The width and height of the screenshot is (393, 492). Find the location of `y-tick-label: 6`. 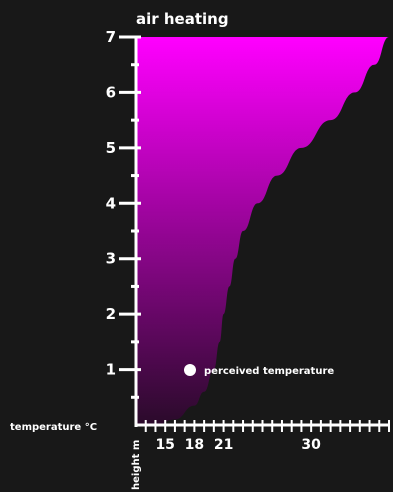

y-tick-label: 6 is located at coordinates (111, 92).